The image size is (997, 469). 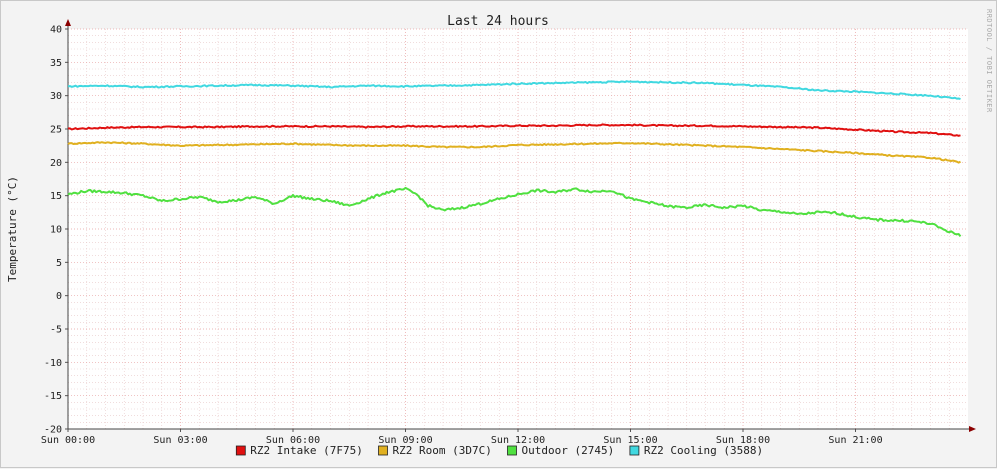 What do you see at coordinates (53, 363) in the screenshot?
I see `y-tick-label: -10` at bounding box center [53, 363].